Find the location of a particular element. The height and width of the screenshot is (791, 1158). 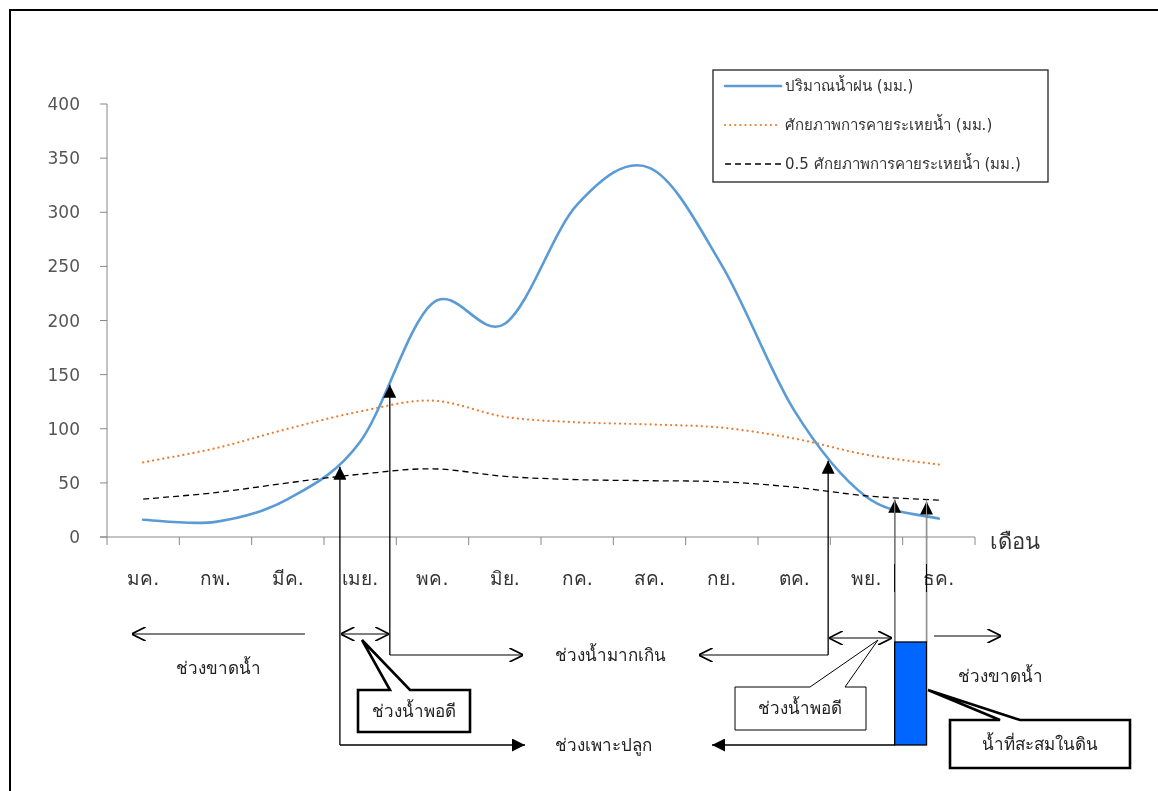

y-tick-label: 100 is located at coordinates (63, 428).